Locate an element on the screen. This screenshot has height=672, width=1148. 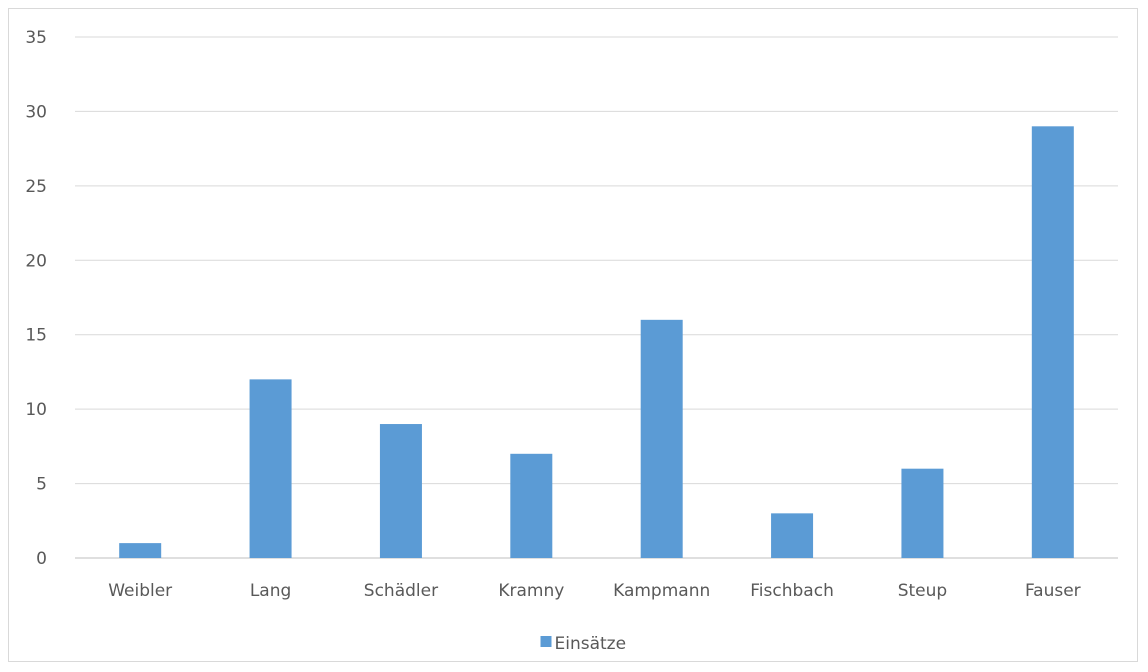
x-tick-label: Fischbach is located at coordinates (792, 591).